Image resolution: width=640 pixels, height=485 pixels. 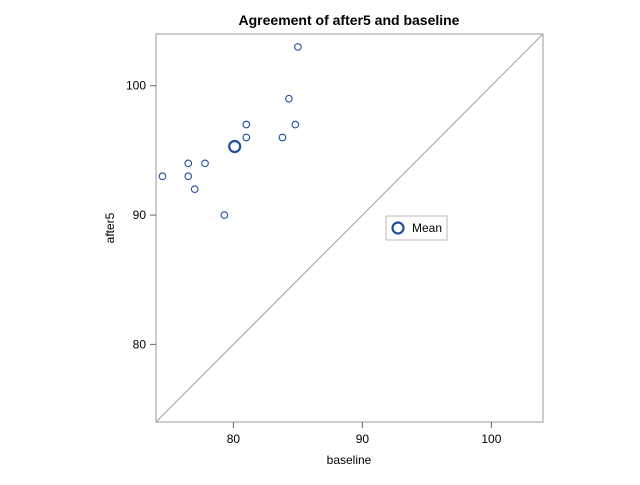 I want to click on legend-mean-label: Mean, so click(x=427, y=228).